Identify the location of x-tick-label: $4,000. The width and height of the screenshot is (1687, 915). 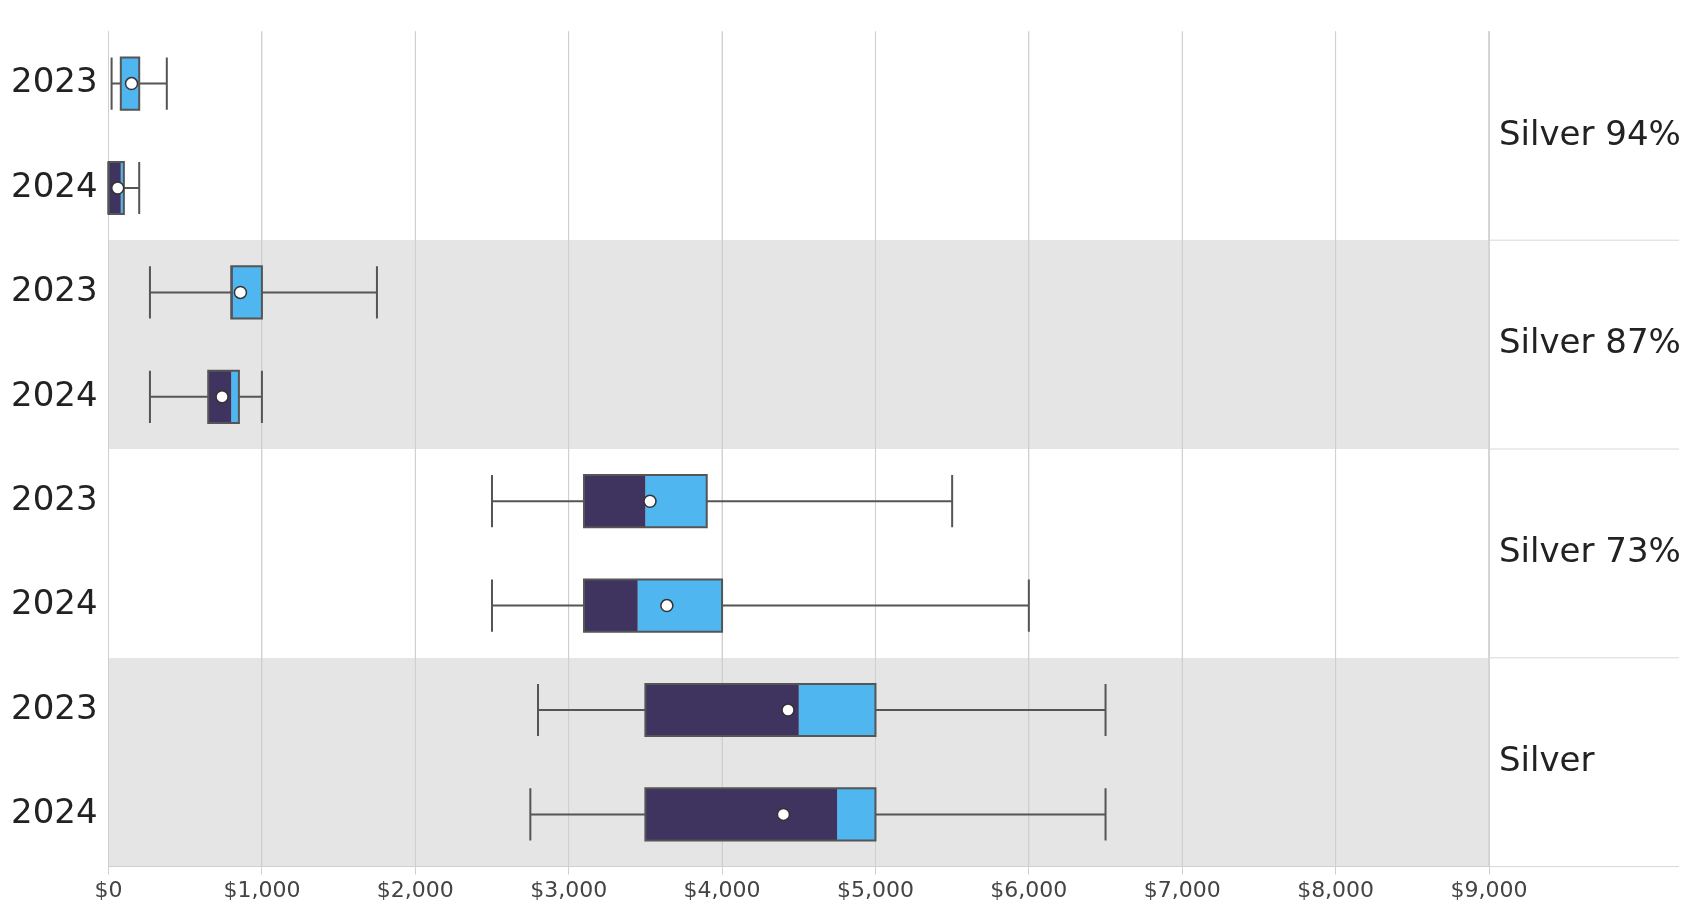
(722, 889).